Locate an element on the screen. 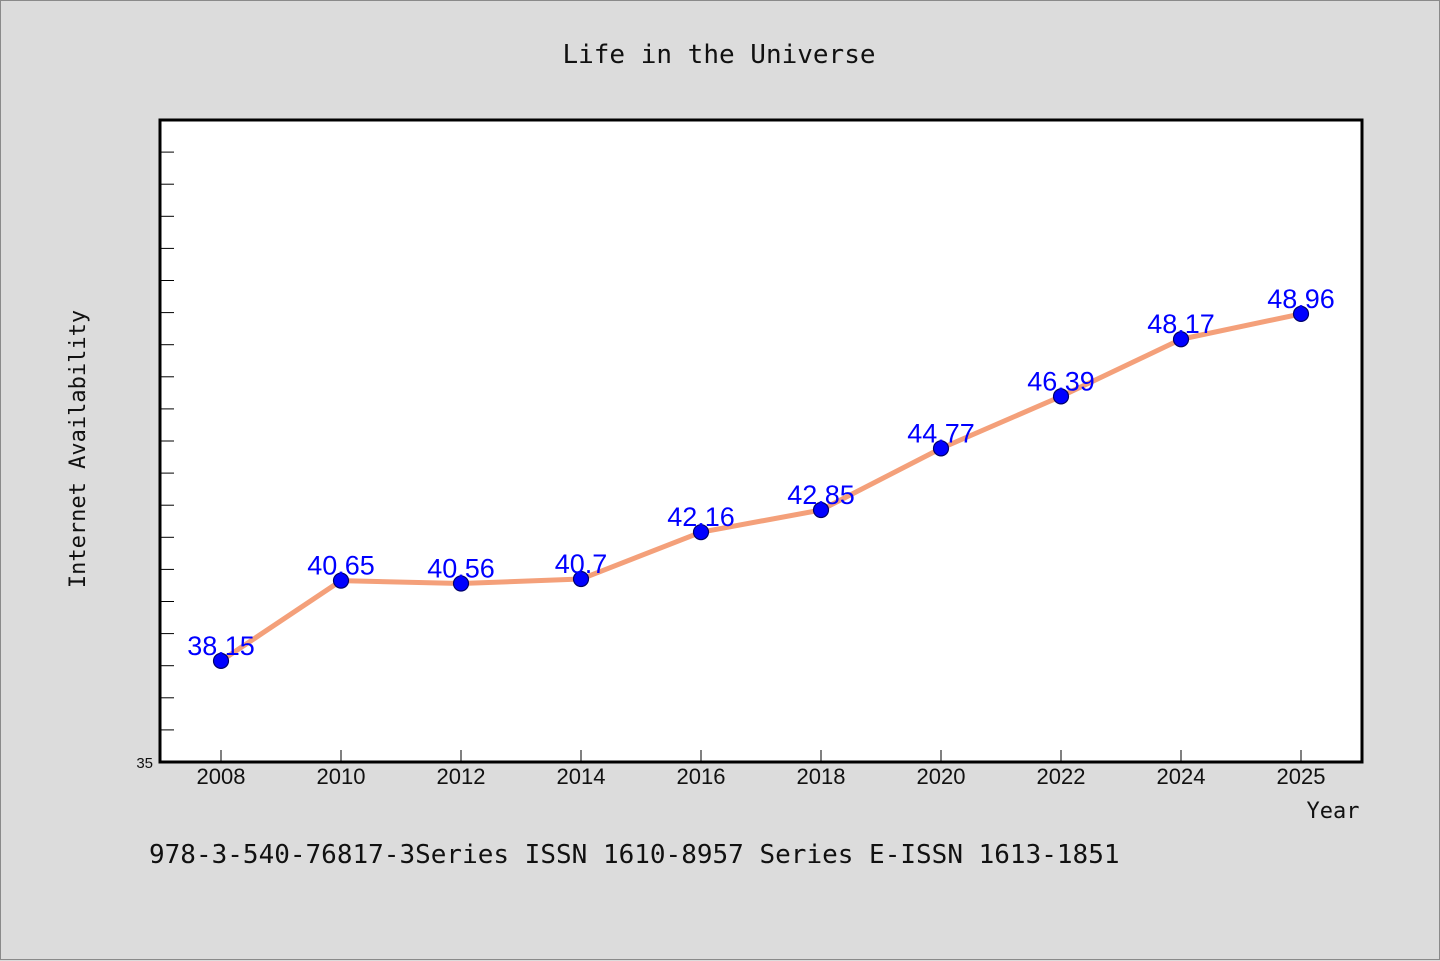  y-axis-min-label: 35 is located at coordinates (144, 763).